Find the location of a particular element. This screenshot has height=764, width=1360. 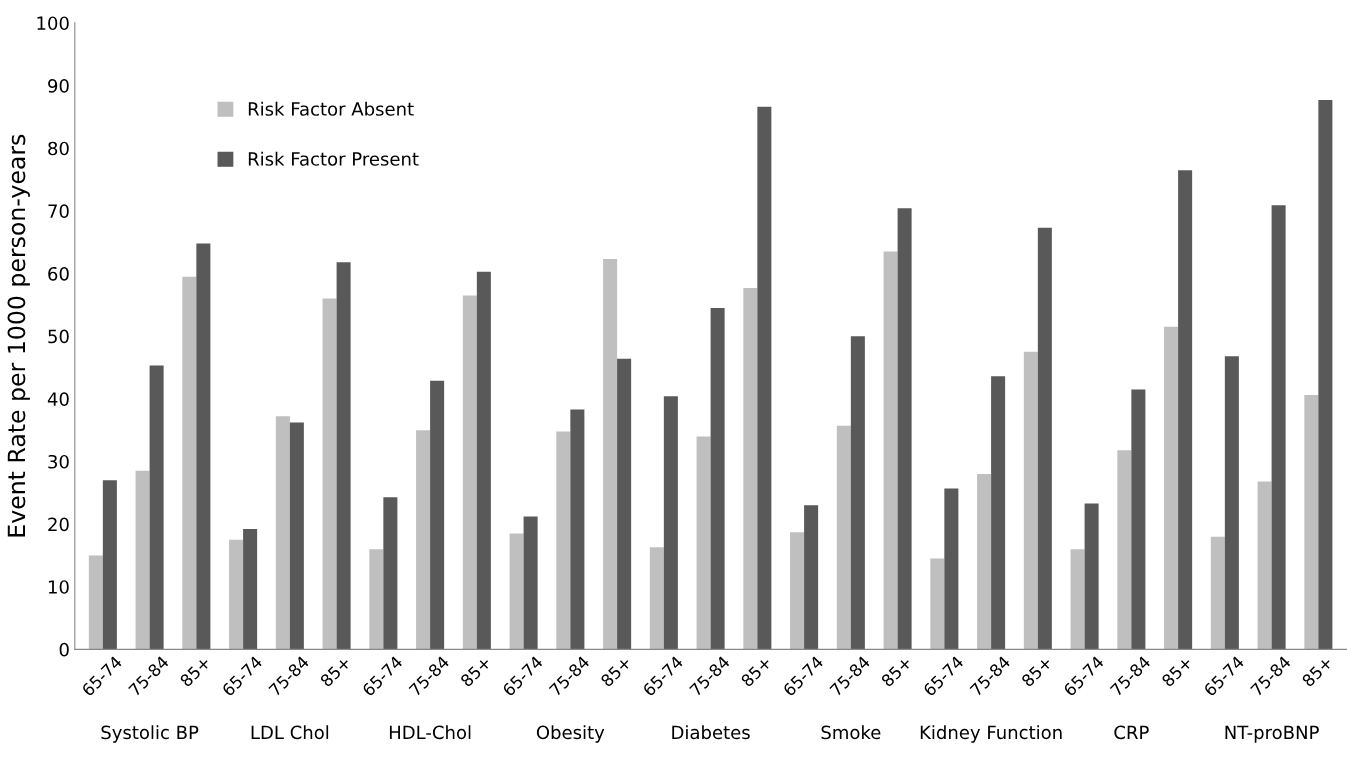

y-tick-label: 60 is located at coordinates (58, 273).